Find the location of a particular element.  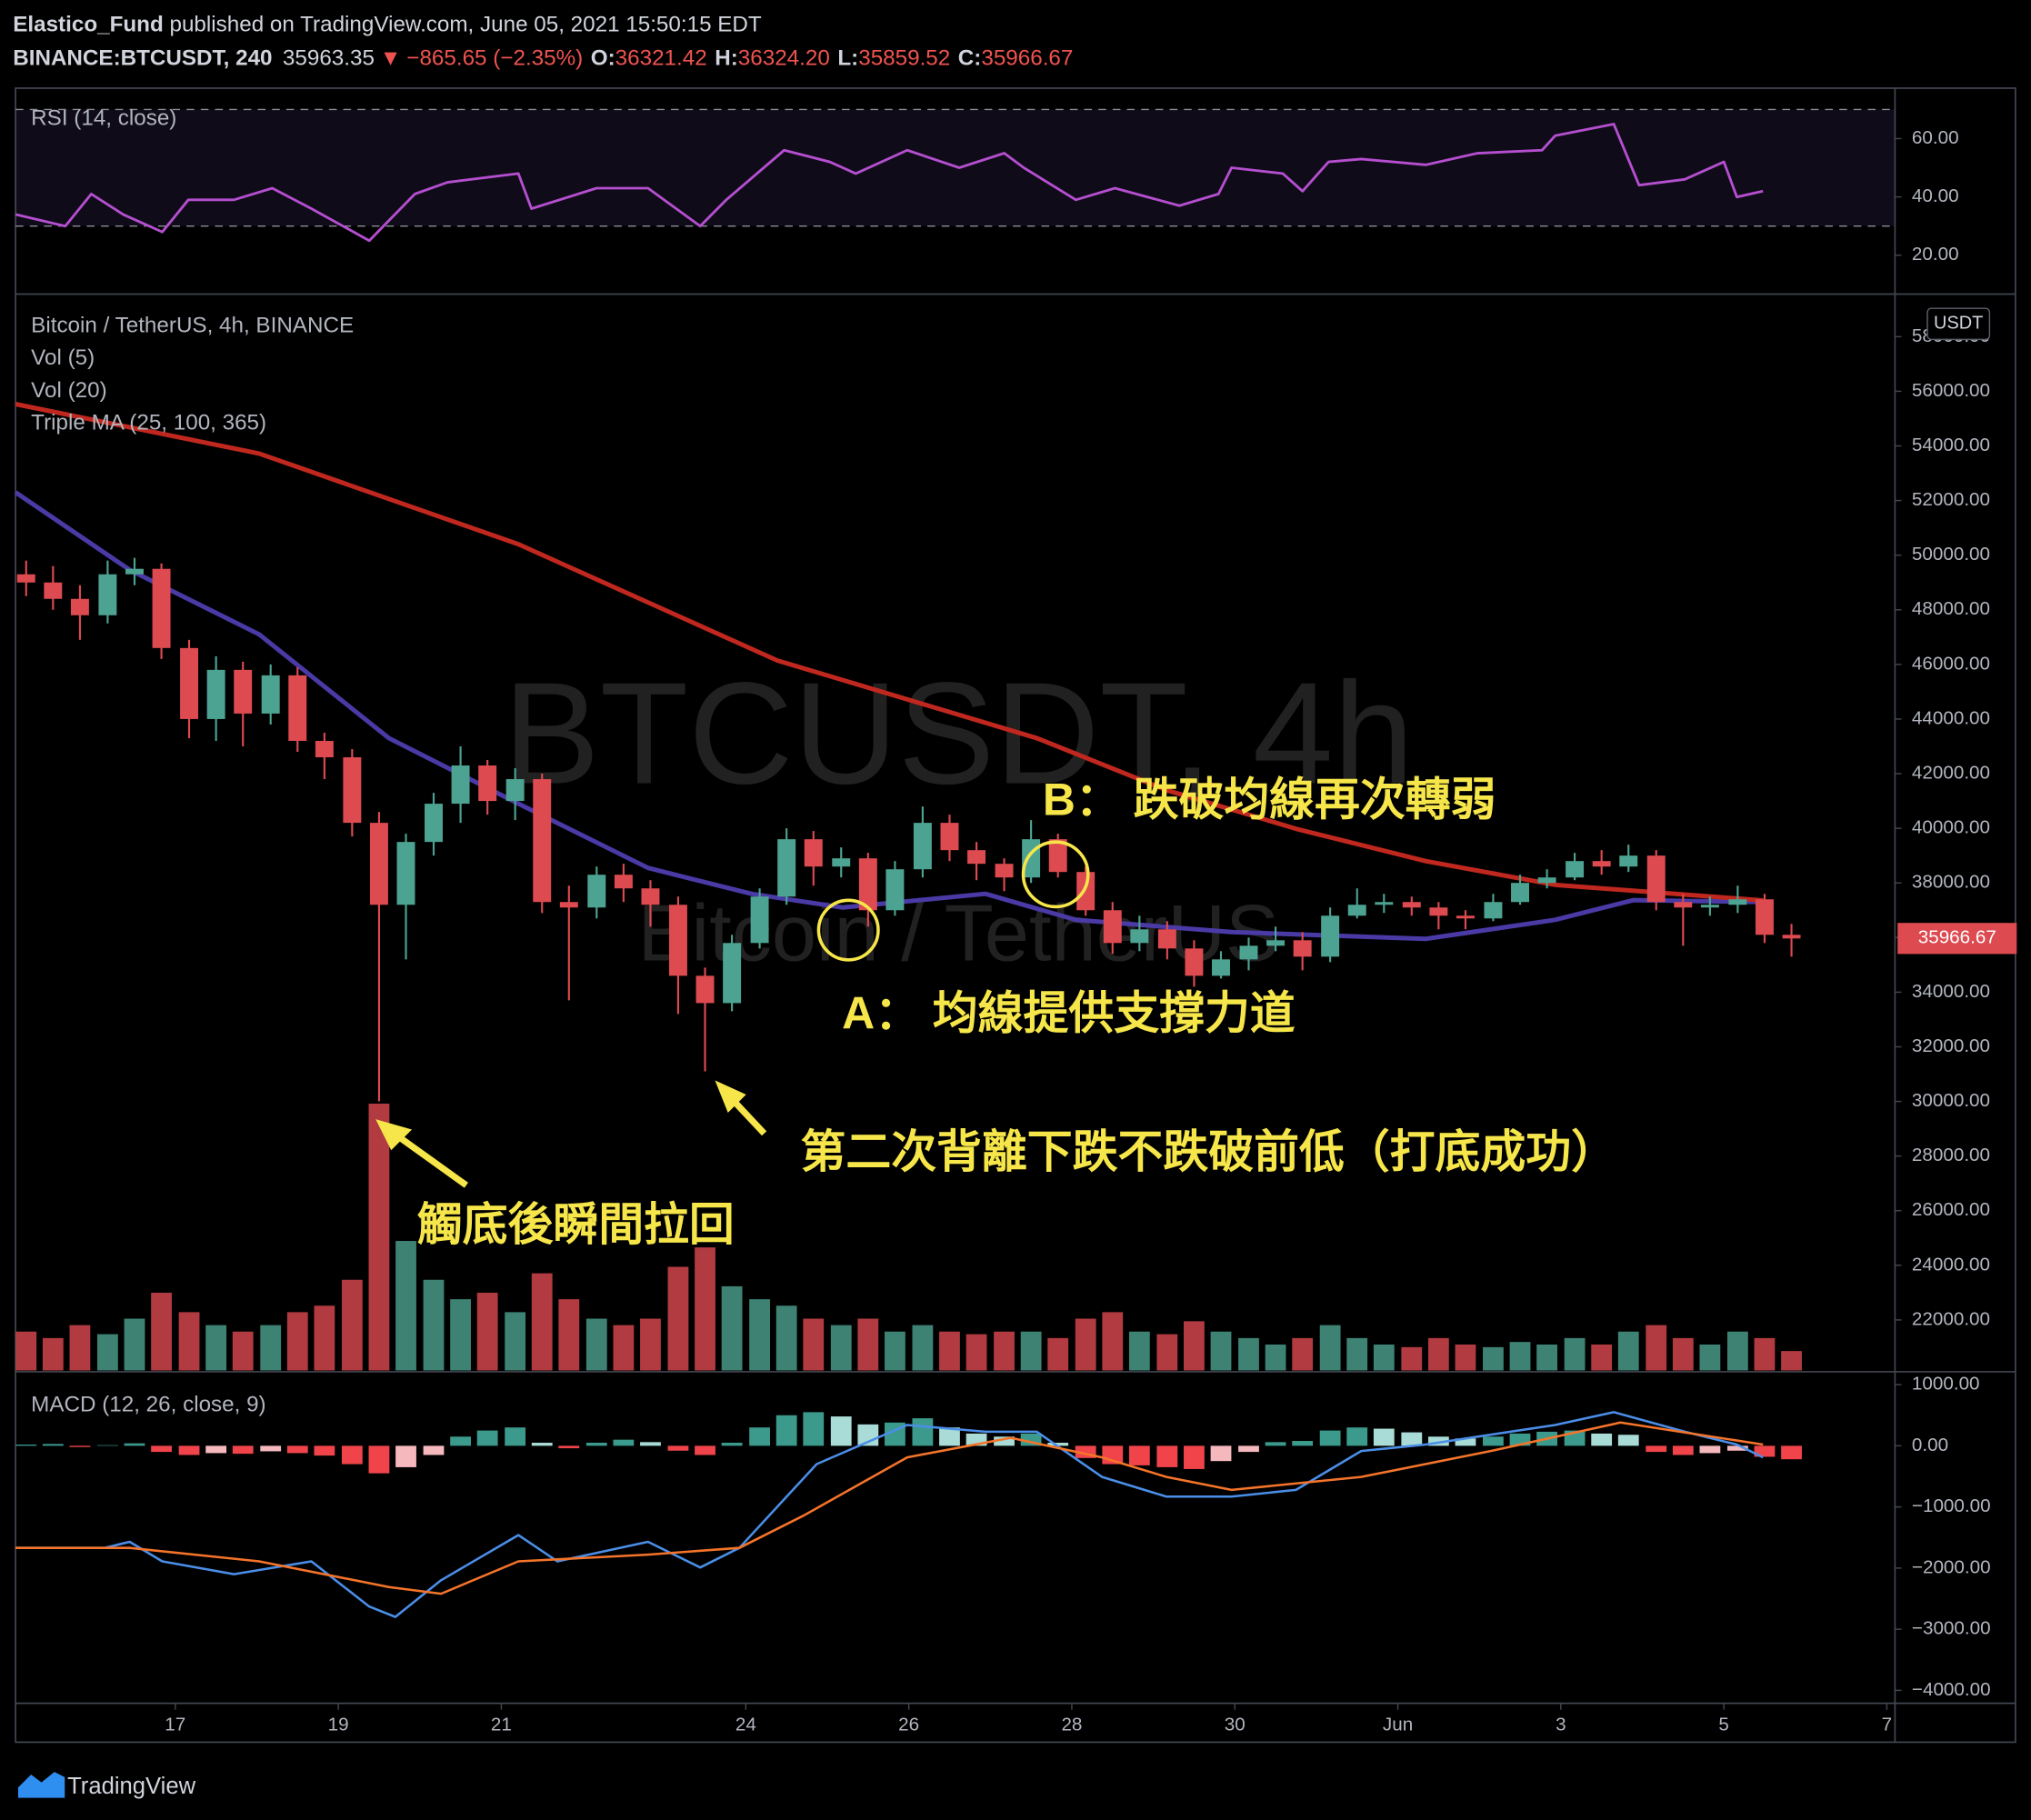

change: −865.65 (−2.35%) is located at coordinates (495, 59).